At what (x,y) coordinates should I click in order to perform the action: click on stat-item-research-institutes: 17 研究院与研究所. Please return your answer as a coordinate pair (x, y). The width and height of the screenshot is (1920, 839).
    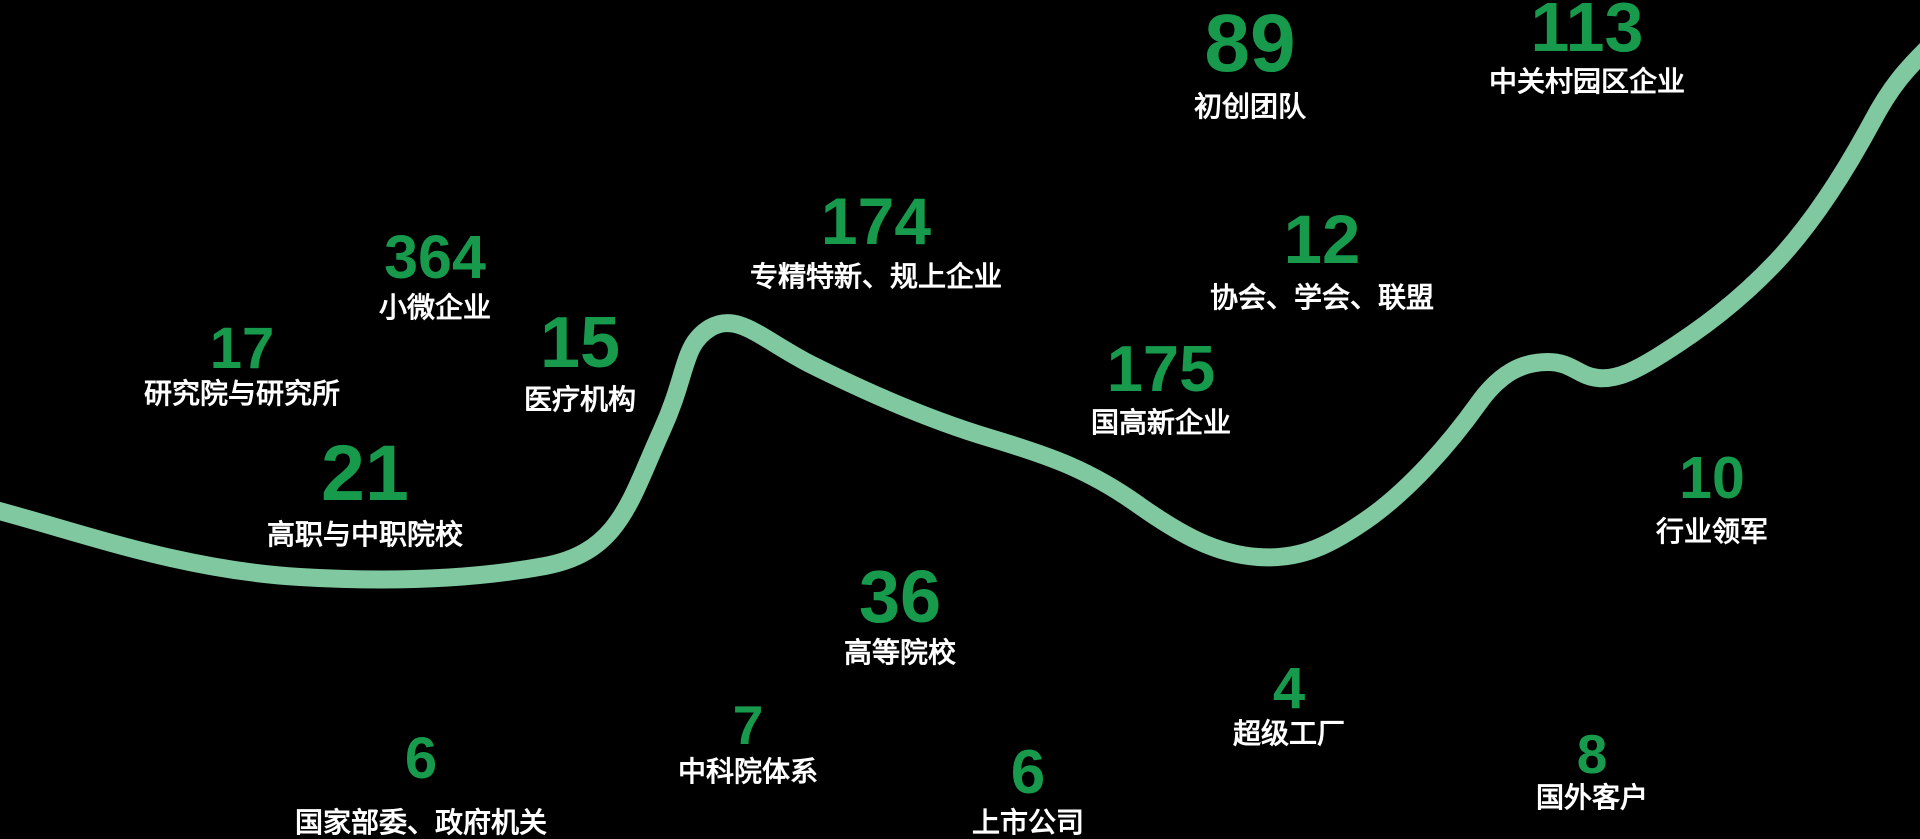
    Looking at the image, I should click on (242, 365).